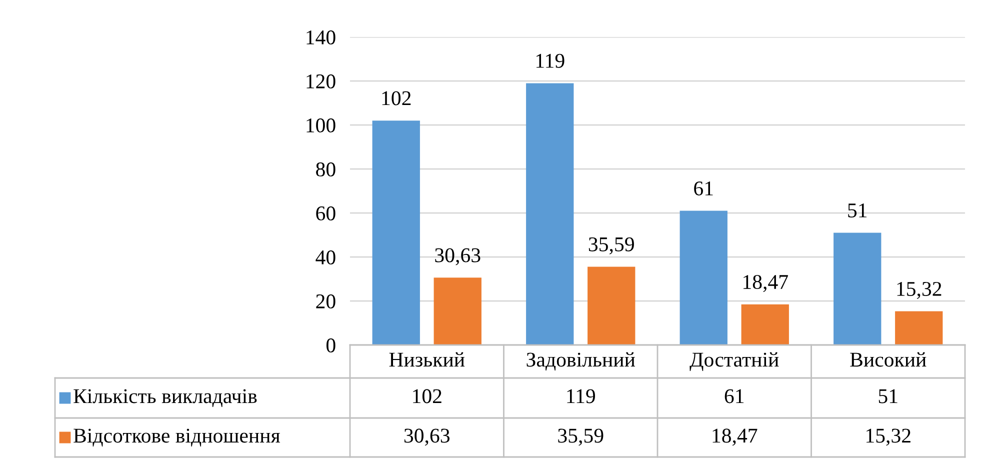  I want to click on text: 35,59, so click(611, 245).